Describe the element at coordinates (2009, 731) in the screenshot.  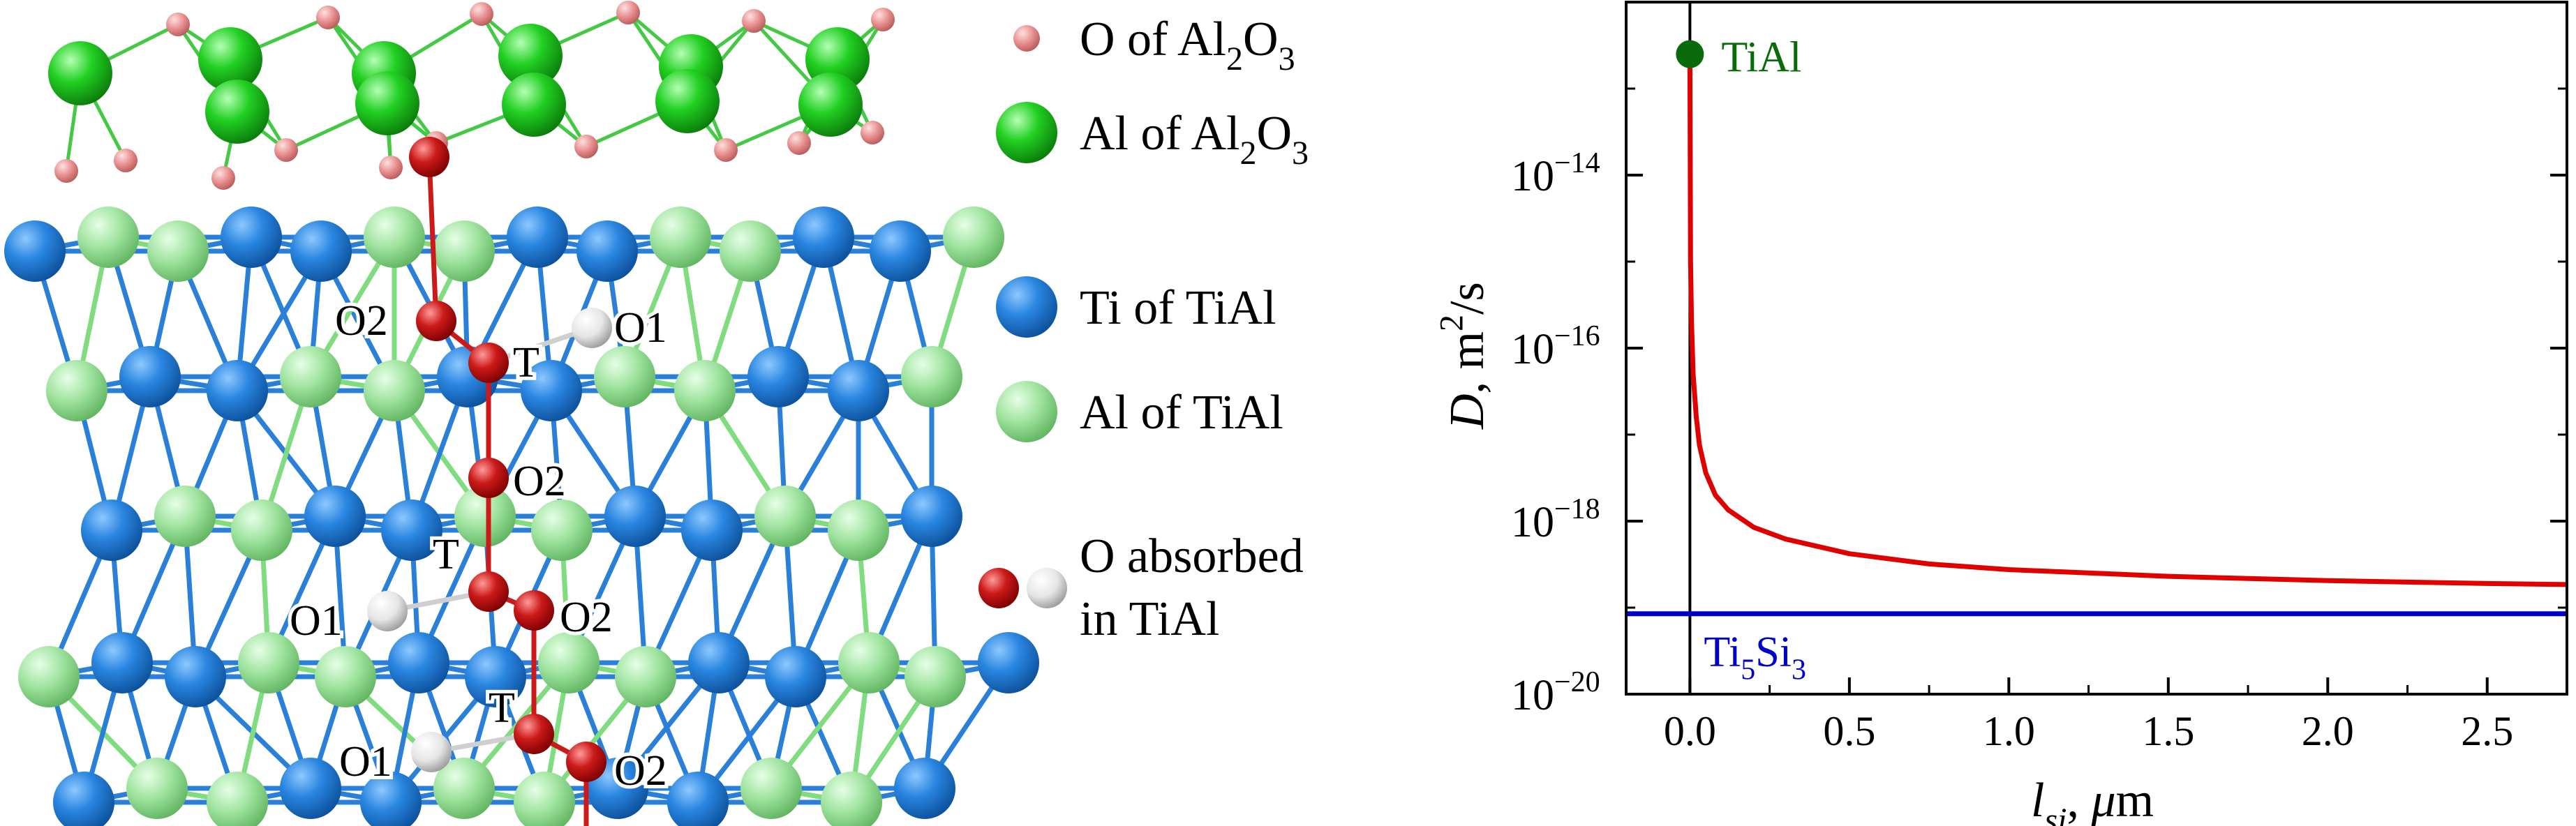
I see `x-tick-label: 1.0` at that location.